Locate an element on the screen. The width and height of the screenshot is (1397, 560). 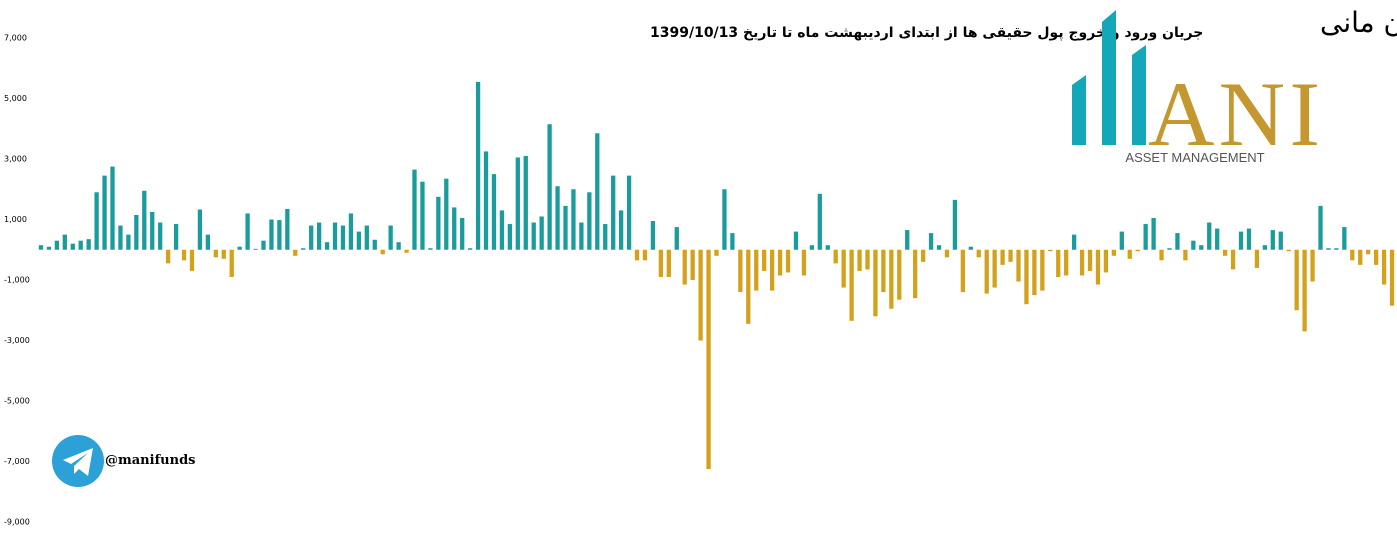
brand-name: سبد گردان مانی is located at coordinates (1358, 22).